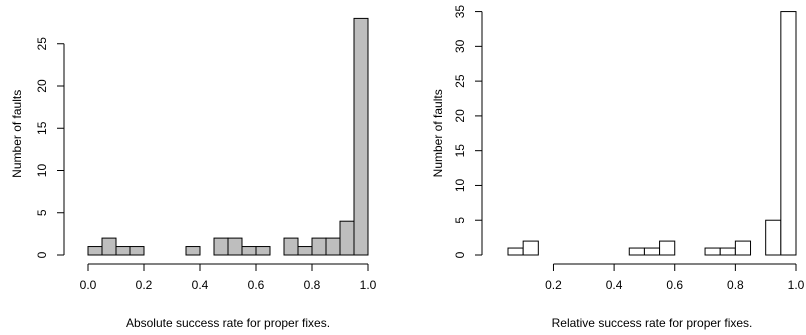 The width and height of the screenshot is (806, 335). What do you see at coordinates (460, 12) in the screenshot?
I see `y-tick-label: 35` at bounding box center [460, 12].